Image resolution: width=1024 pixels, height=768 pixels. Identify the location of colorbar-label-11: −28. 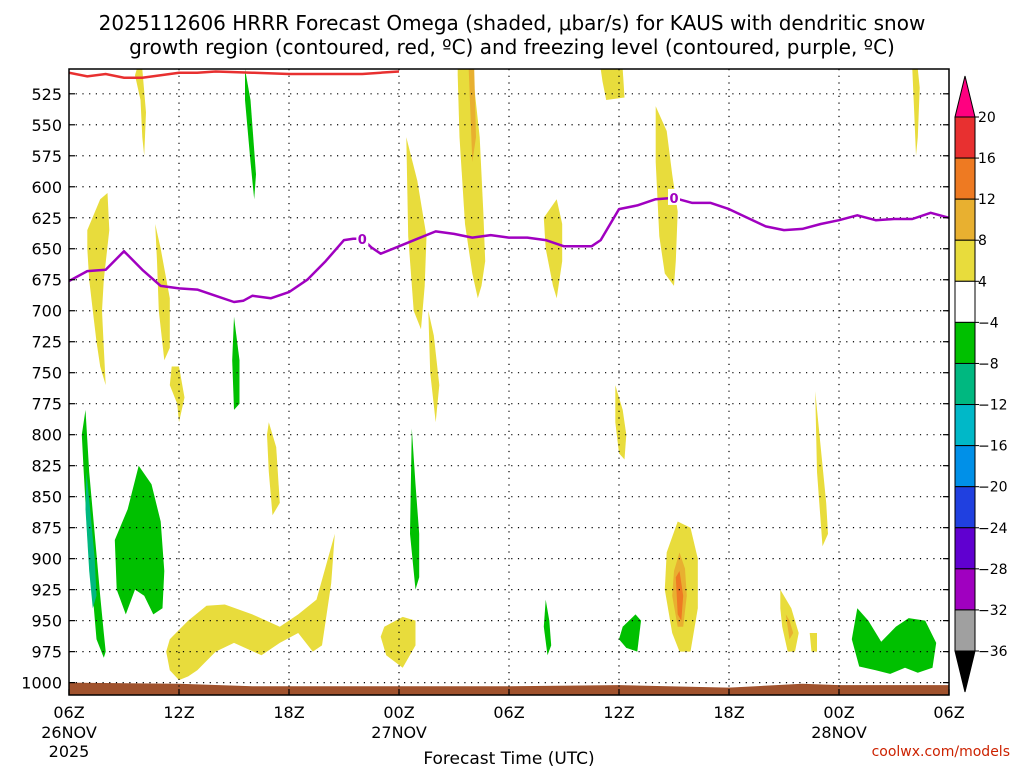
(993, 570).